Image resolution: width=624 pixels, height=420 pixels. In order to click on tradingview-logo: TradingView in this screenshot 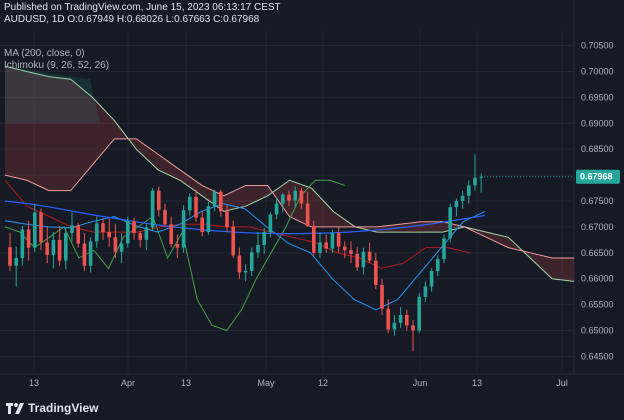, I will do `click(52, 408)`.